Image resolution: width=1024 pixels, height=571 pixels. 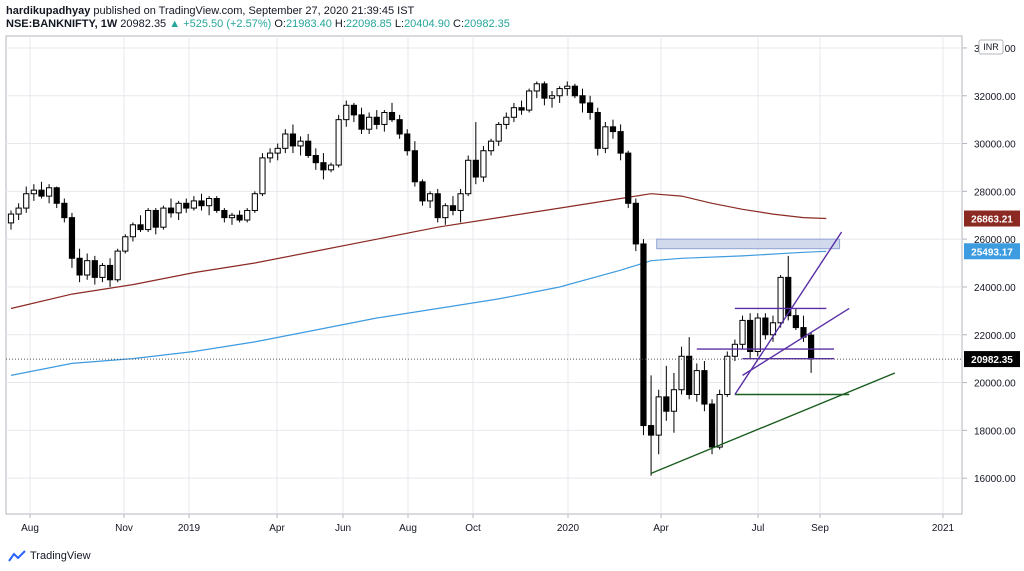 What do you see at coordinates (995, 336) in the screenshot?
I see `y-tick-label: 22000.00` at bounding box center [995, 336].